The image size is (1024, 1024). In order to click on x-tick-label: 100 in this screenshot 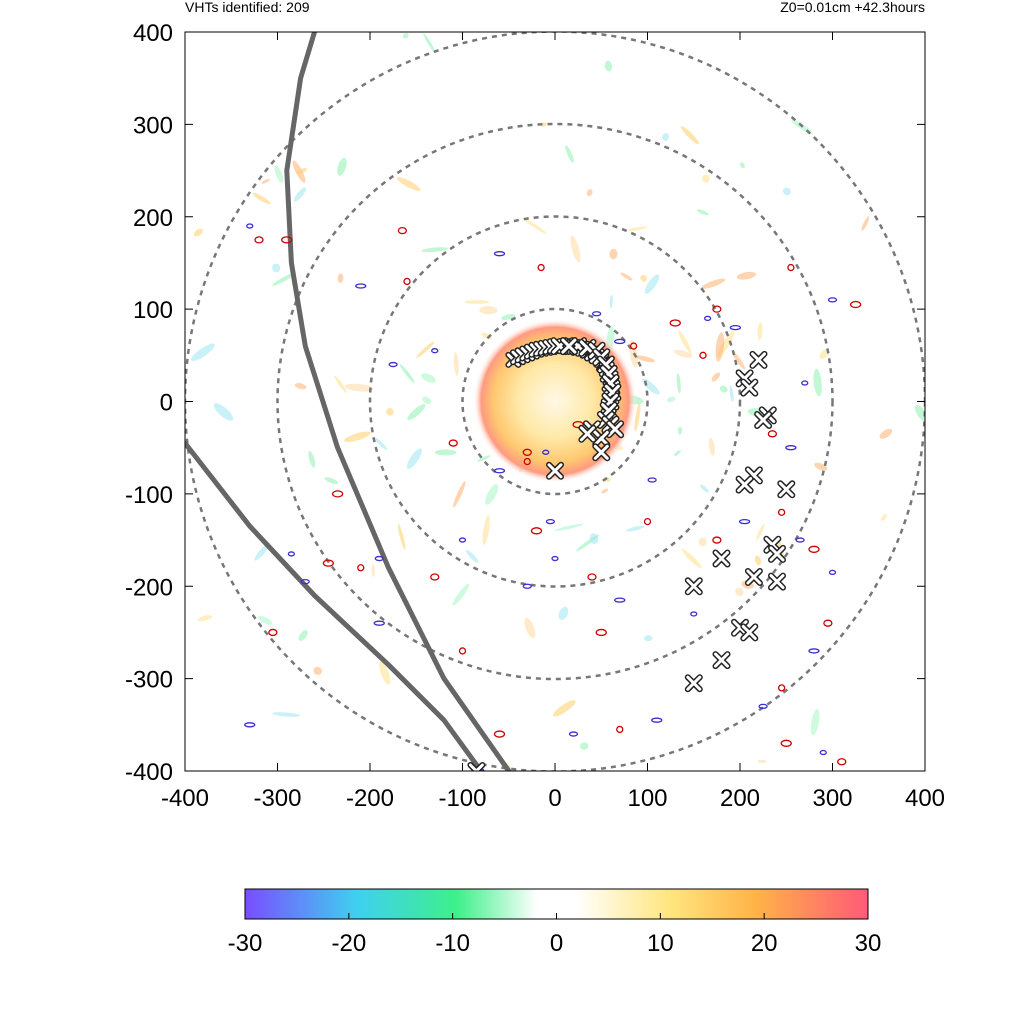, I will do `click(647, 798)`.